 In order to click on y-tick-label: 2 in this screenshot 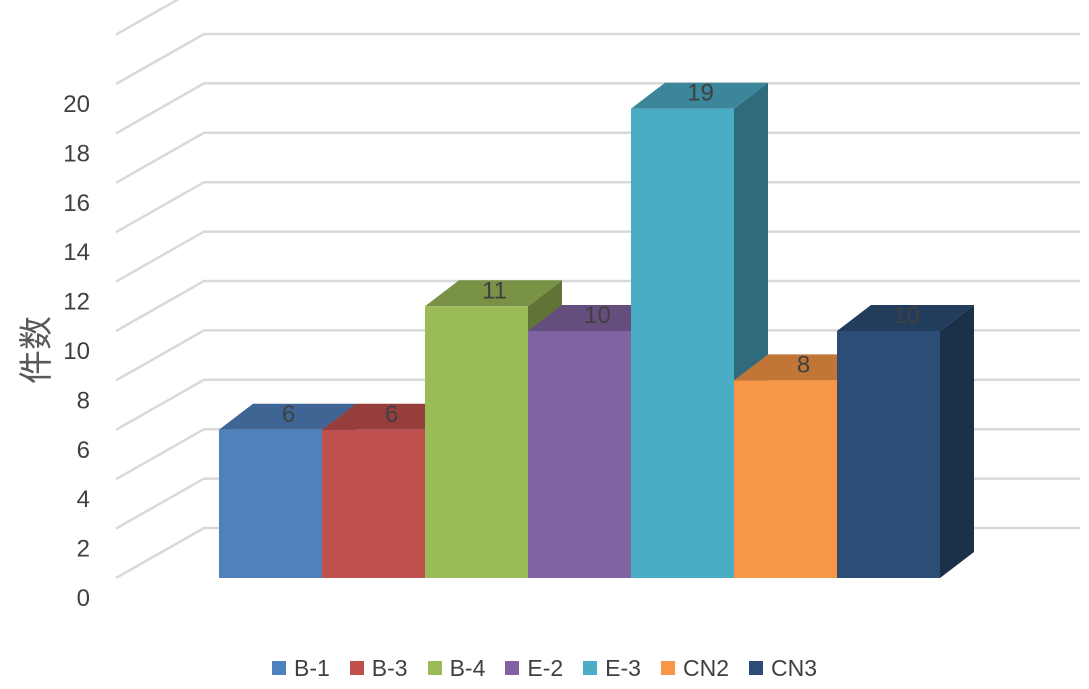, I will do `click(83, 549)`.